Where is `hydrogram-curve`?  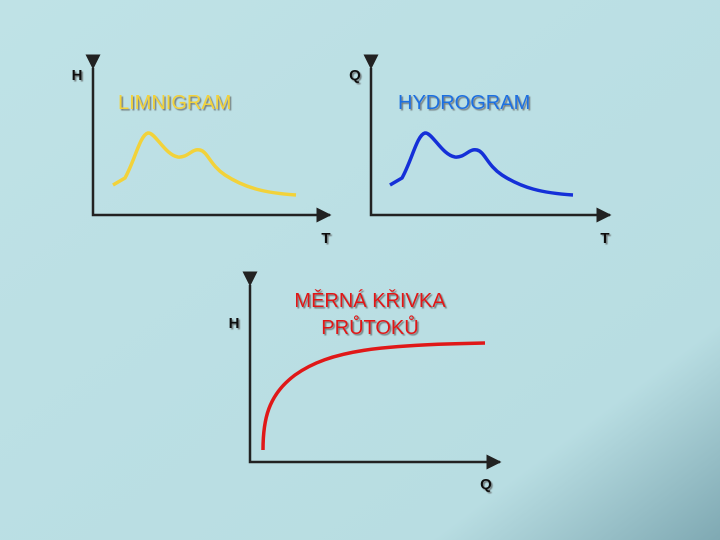
hydrogram-curve is located at coordinates (481, 164).